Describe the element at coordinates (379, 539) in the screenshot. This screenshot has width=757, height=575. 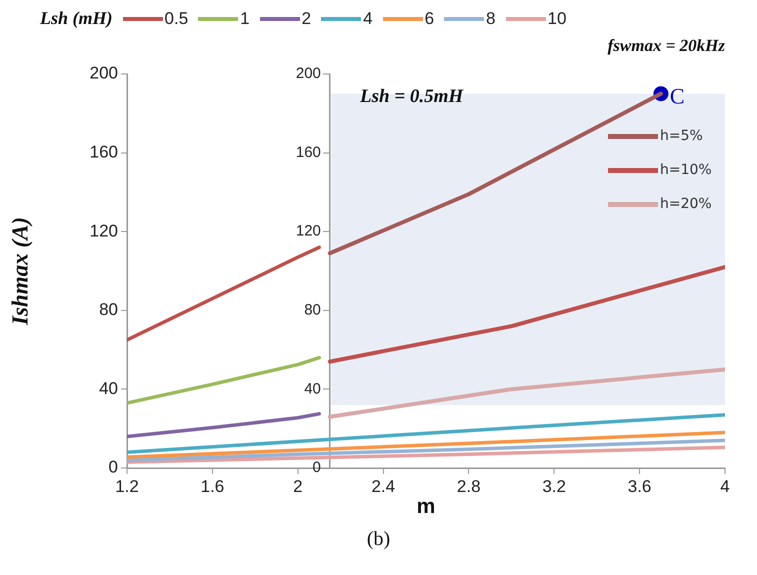
I see `text: (b)` at that location.